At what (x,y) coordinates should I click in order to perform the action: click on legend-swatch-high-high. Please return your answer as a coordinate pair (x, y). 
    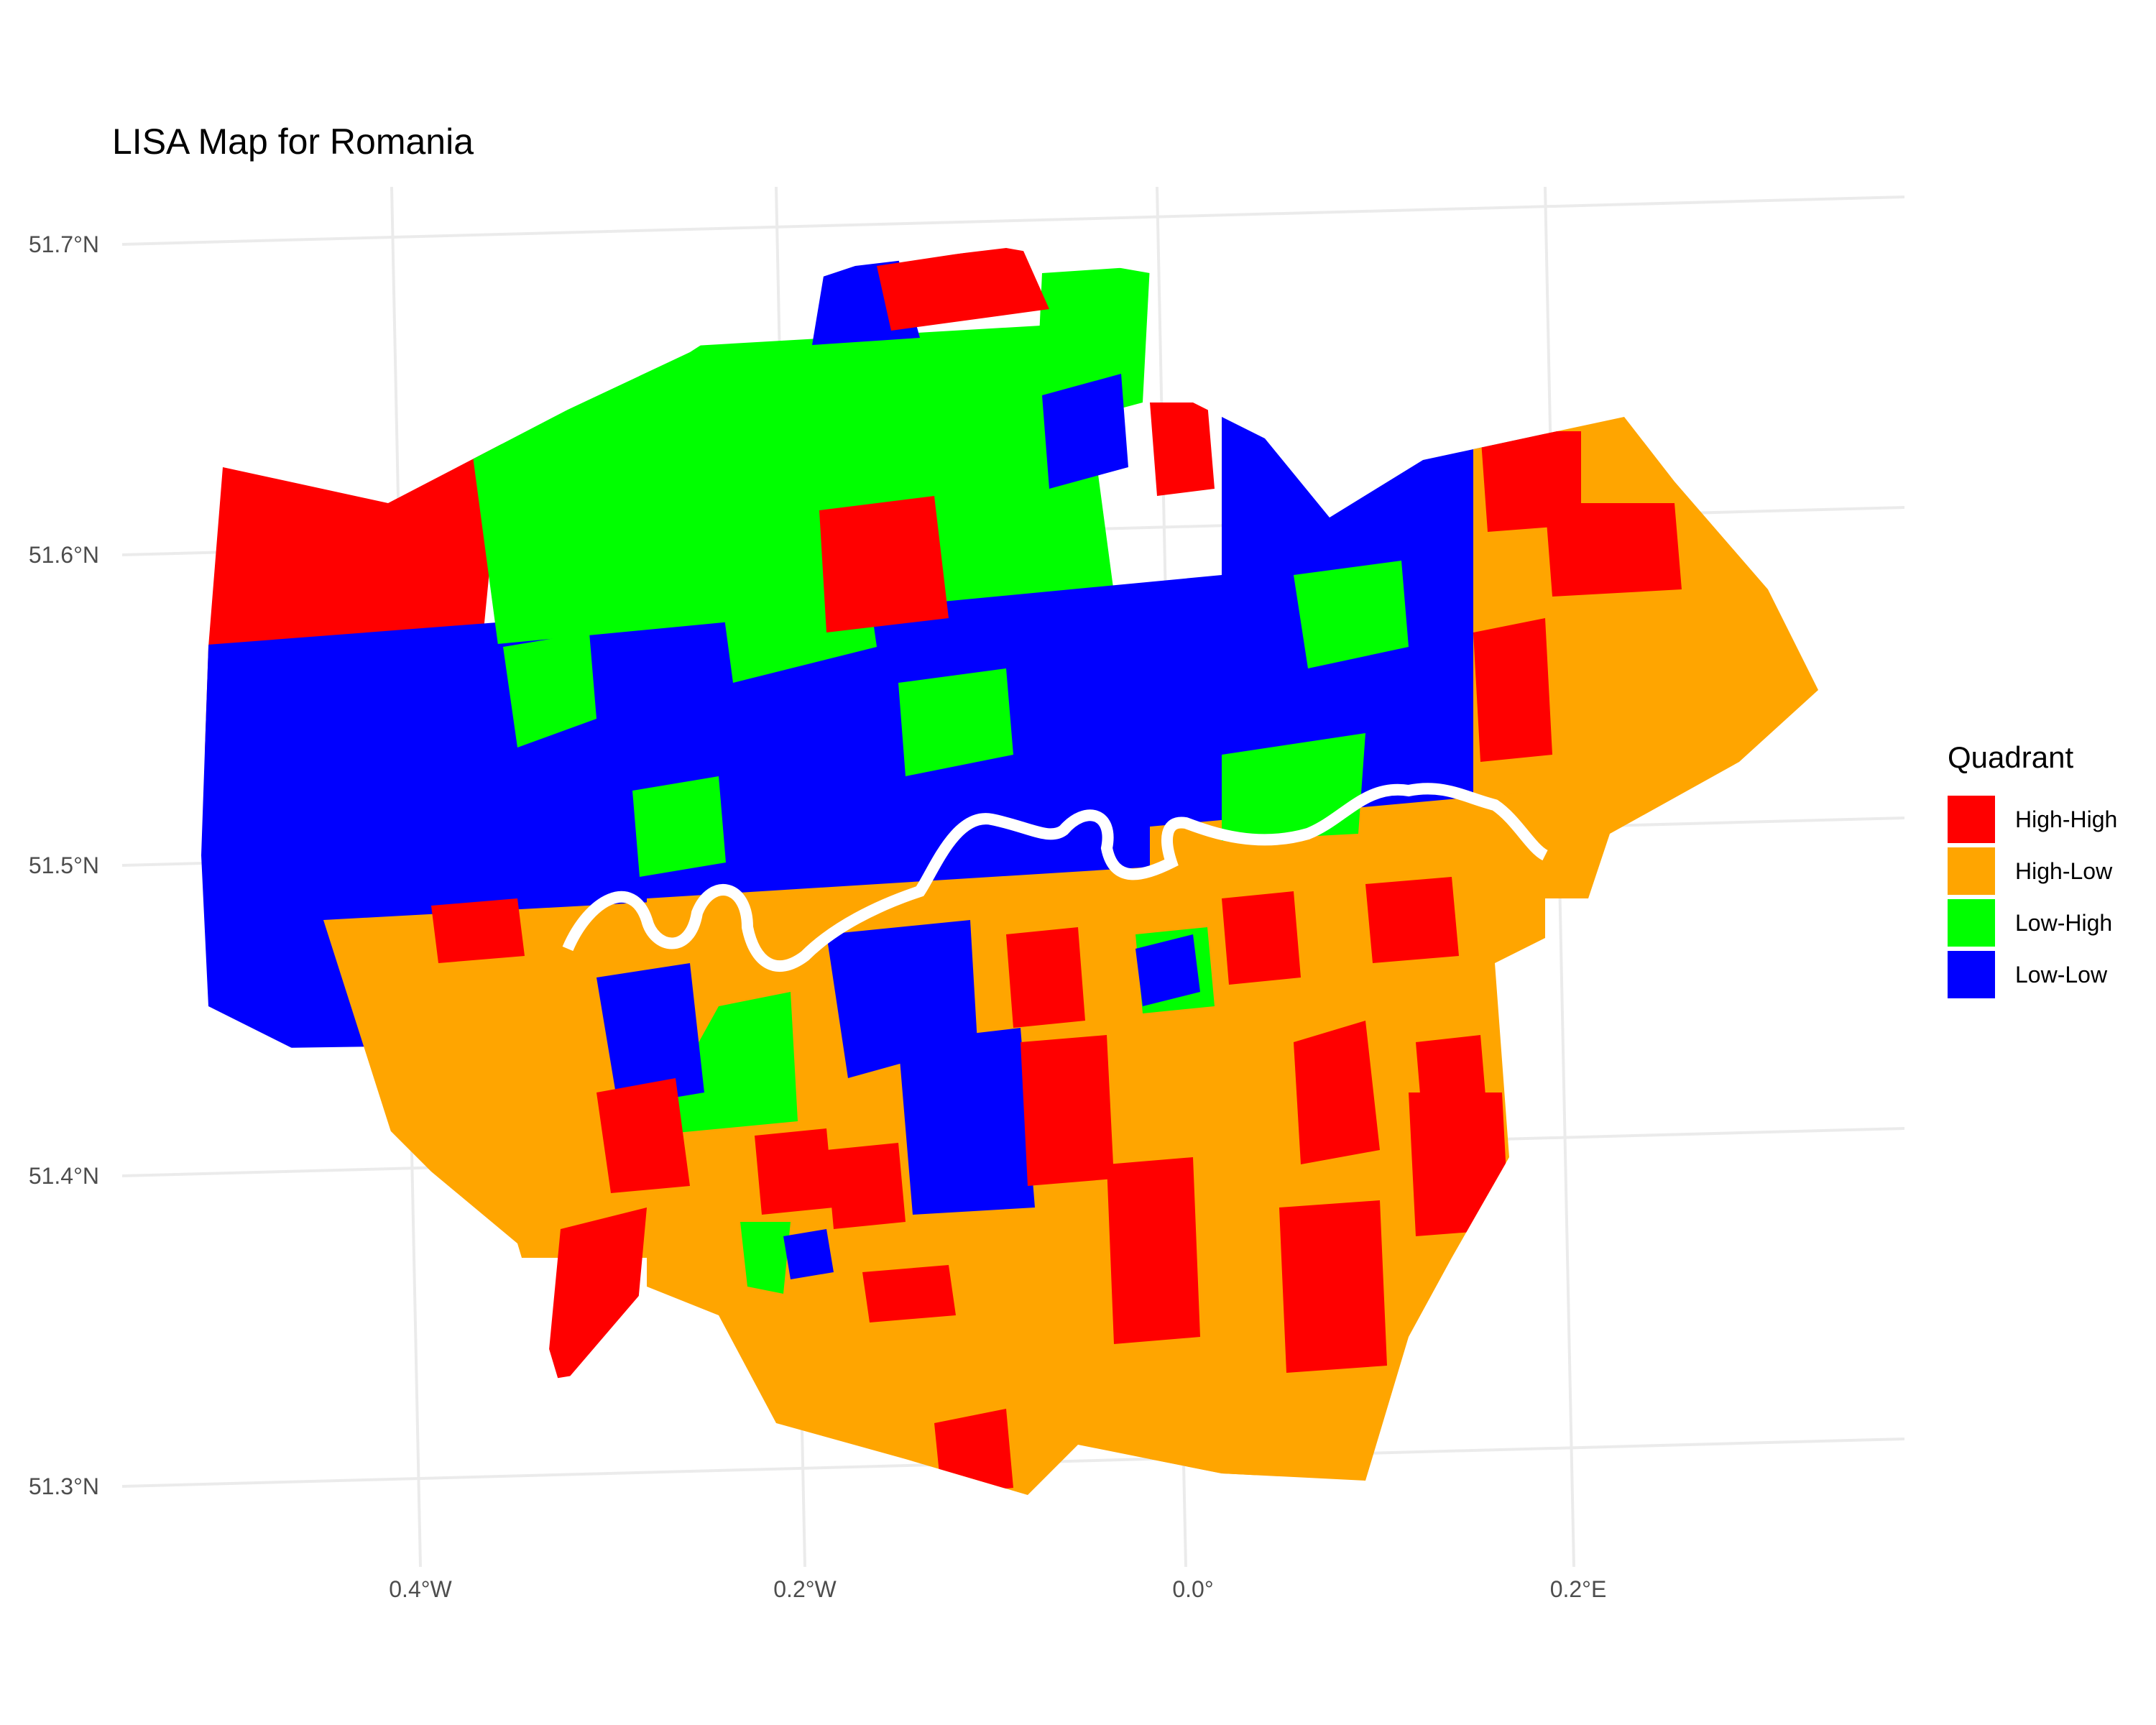
    Looking at the image, I should click on (1971, 819).